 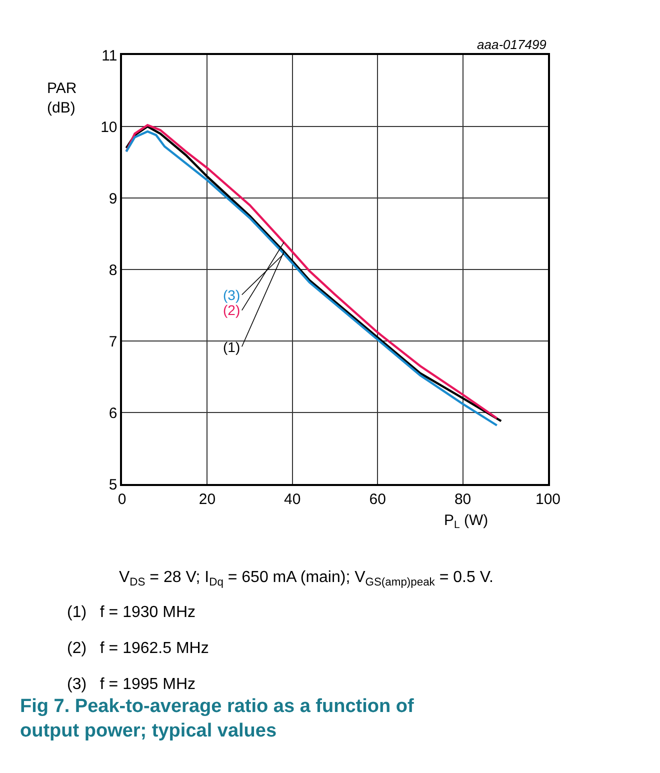 What do you see at coordinates (109, 127) in the screenshot?
I see `y-tick-label: 10` at bounding box center [109, 127].